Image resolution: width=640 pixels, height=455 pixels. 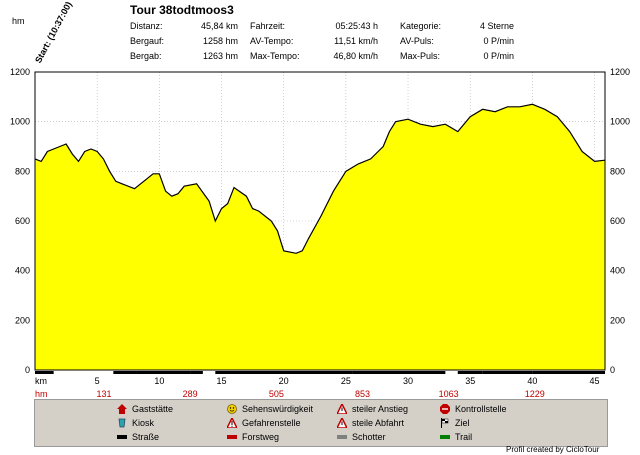 I want to click on y-tick-label: 800, so click(x=22, y=171).